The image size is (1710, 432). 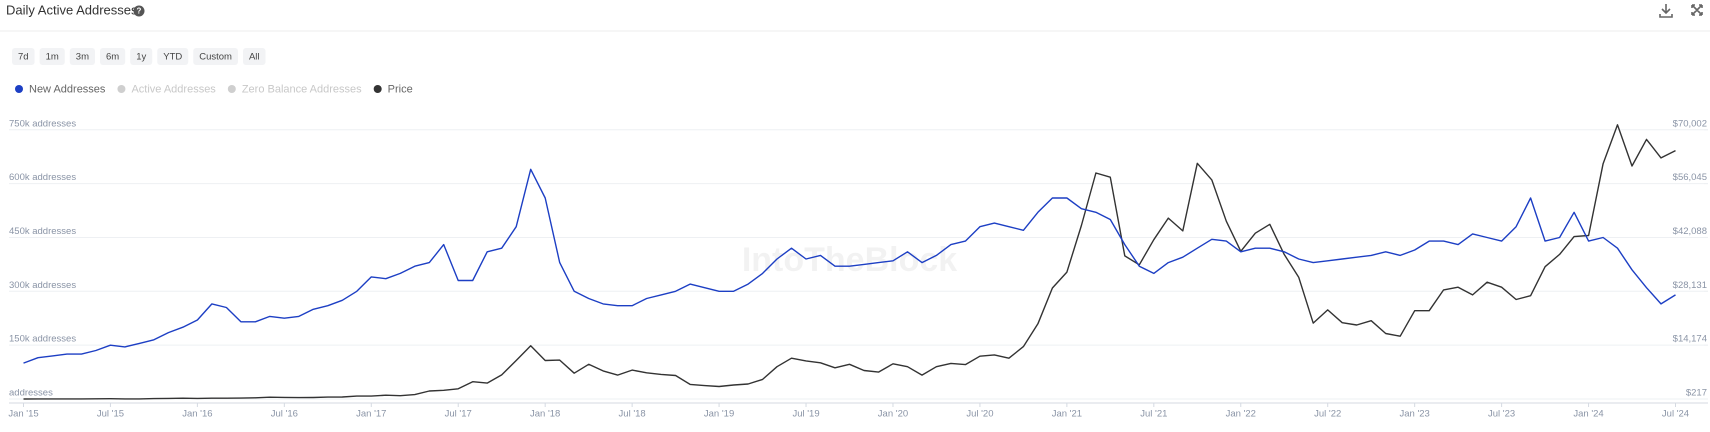 I want to click on y-tick-label: 450k addresses, so click(x=42, y=231).